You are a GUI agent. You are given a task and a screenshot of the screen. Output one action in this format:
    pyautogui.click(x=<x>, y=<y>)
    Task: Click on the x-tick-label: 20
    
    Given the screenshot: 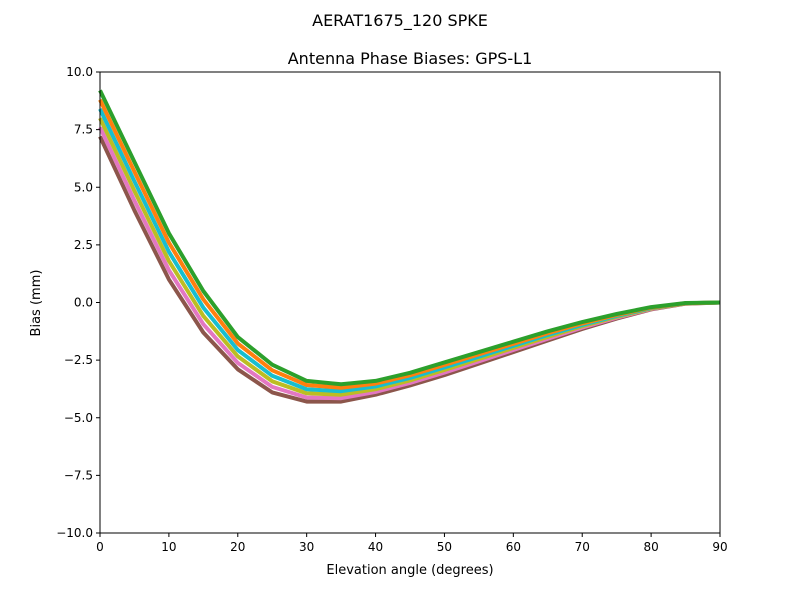 What is the action you would take?
    pyautogui.click(x=237, y=547)
    